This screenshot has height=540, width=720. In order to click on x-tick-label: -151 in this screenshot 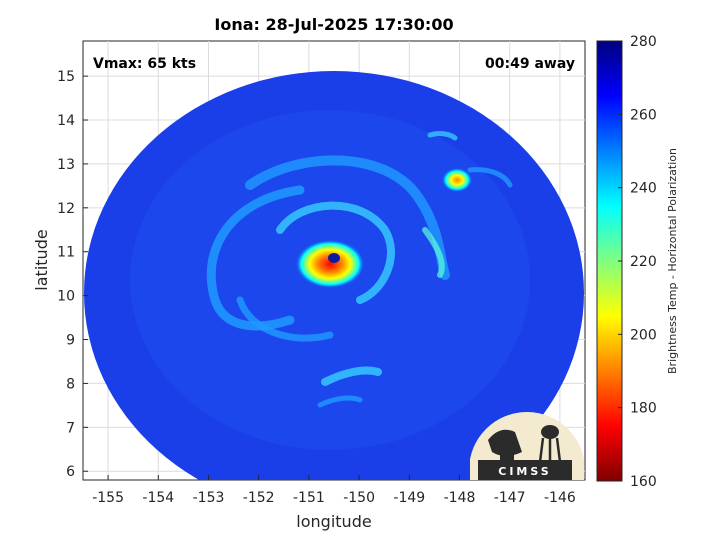, I will do `click(309, 498)`.